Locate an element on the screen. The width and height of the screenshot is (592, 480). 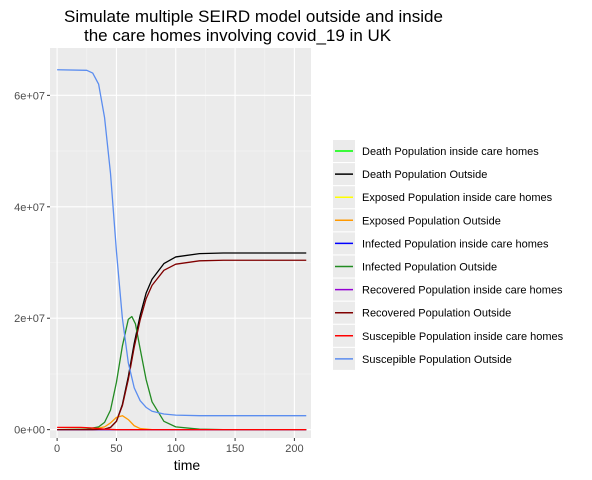
x-tick-label: 50 is located at coordinates (116, 449).